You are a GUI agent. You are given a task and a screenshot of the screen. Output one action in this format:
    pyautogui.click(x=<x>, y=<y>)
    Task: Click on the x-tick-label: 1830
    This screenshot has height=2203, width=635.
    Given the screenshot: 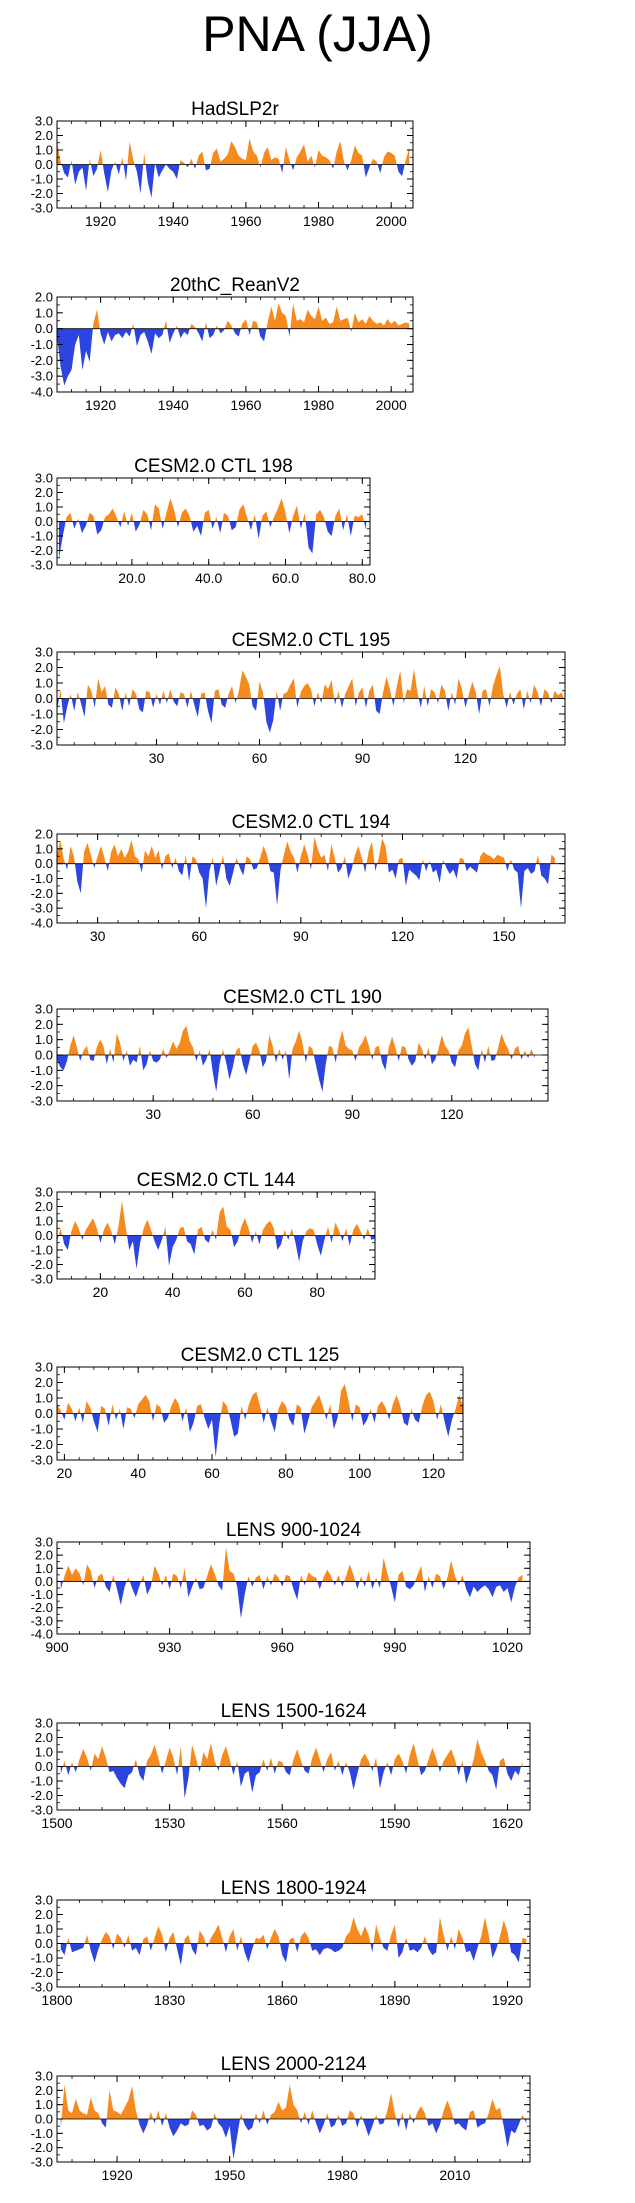 What is the action you would take?
    pyautogui.click(x=169, y=2000)
    